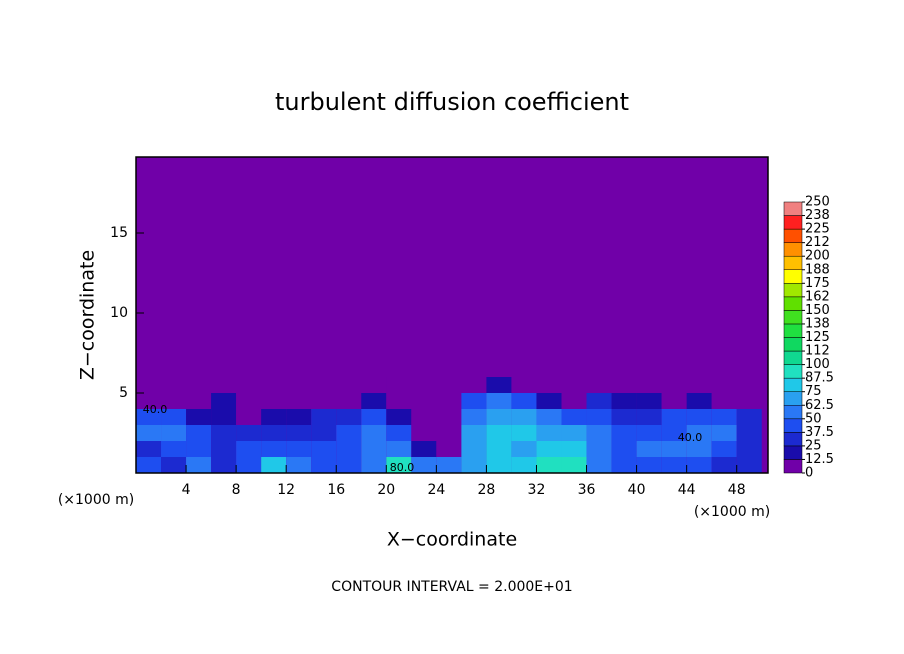 The width and height of the screenshot is (904, 654). Describe the element at coordinates (817, 269) in the screenshot. I see `colorbar-label: 188` at that location.